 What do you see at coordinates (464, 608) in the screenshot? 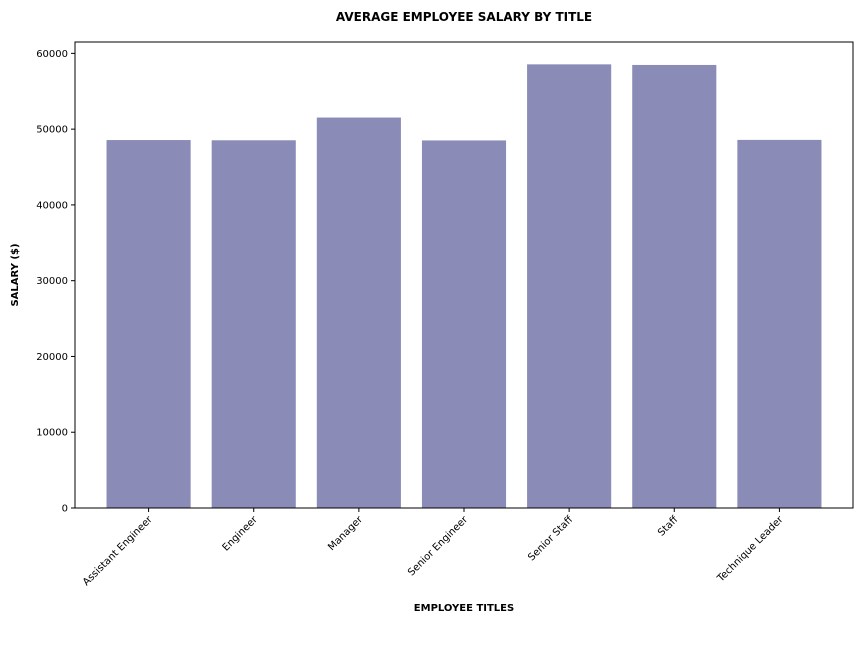
I see `x-axis-label: EMPLOYEE TITLES` at bounding box center [464, 608].